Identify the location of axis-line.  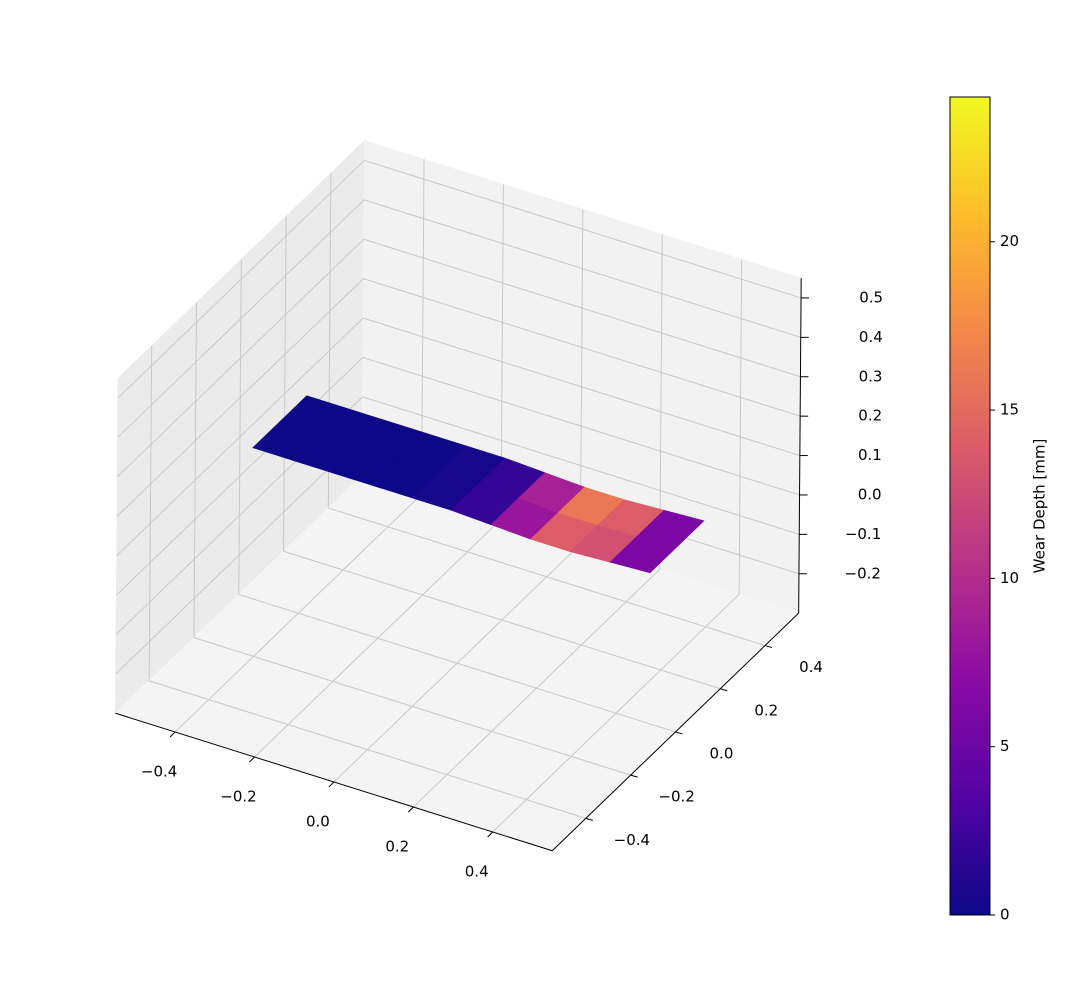
(800, 446).